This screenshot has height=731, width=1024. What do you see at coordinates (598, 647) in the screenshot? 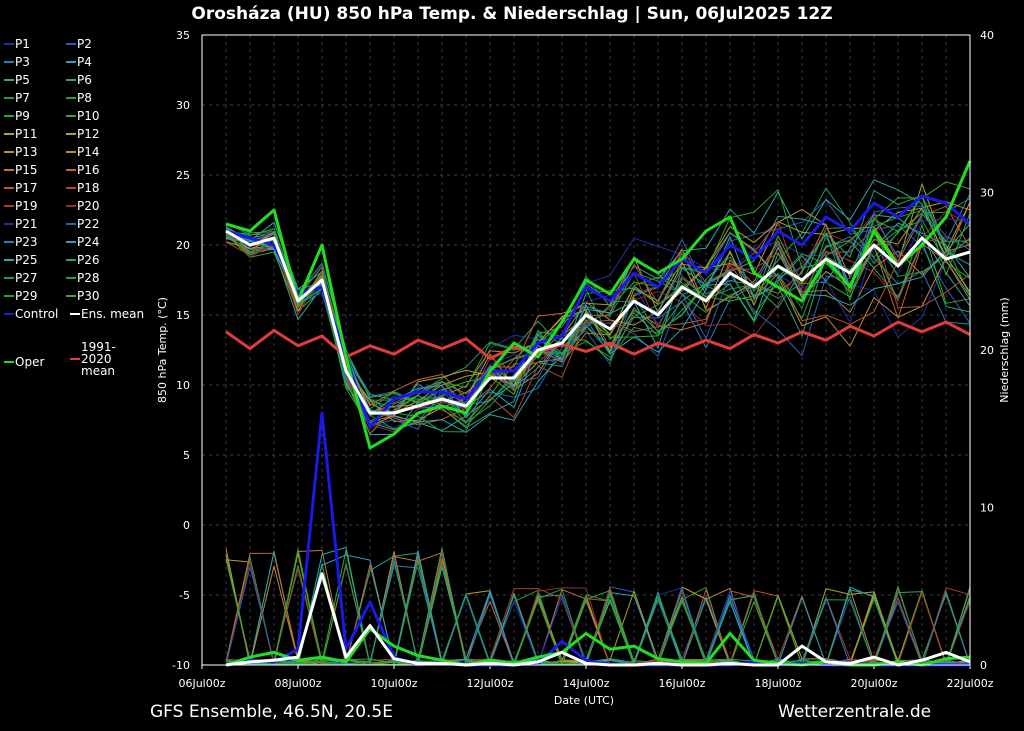
I see `oper-precip-line` at bounding box center [598, 647].